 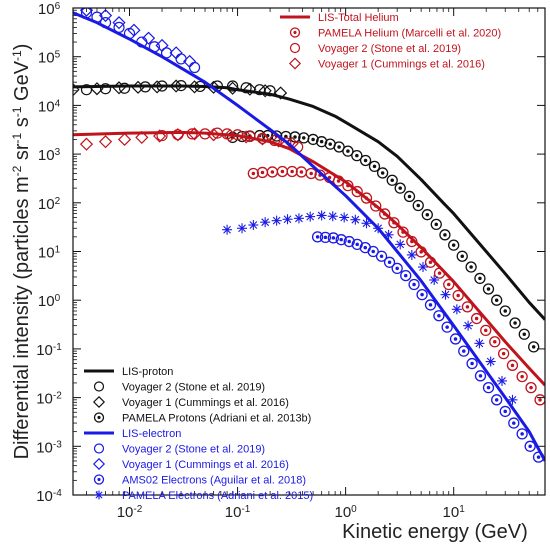 What do you see at coordinates (17, 170) in the screenshot?
I see `y-label-exponent: -2` at bounding box center [17, 170].